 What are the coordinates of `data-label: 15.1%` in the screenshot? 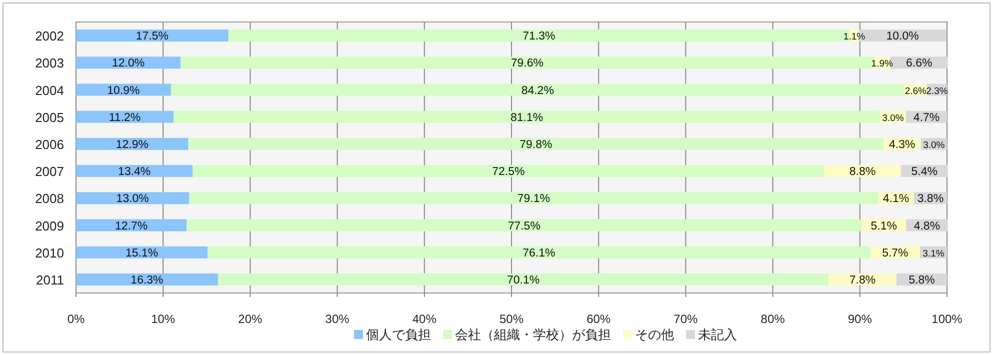 It's located at (141, 253).